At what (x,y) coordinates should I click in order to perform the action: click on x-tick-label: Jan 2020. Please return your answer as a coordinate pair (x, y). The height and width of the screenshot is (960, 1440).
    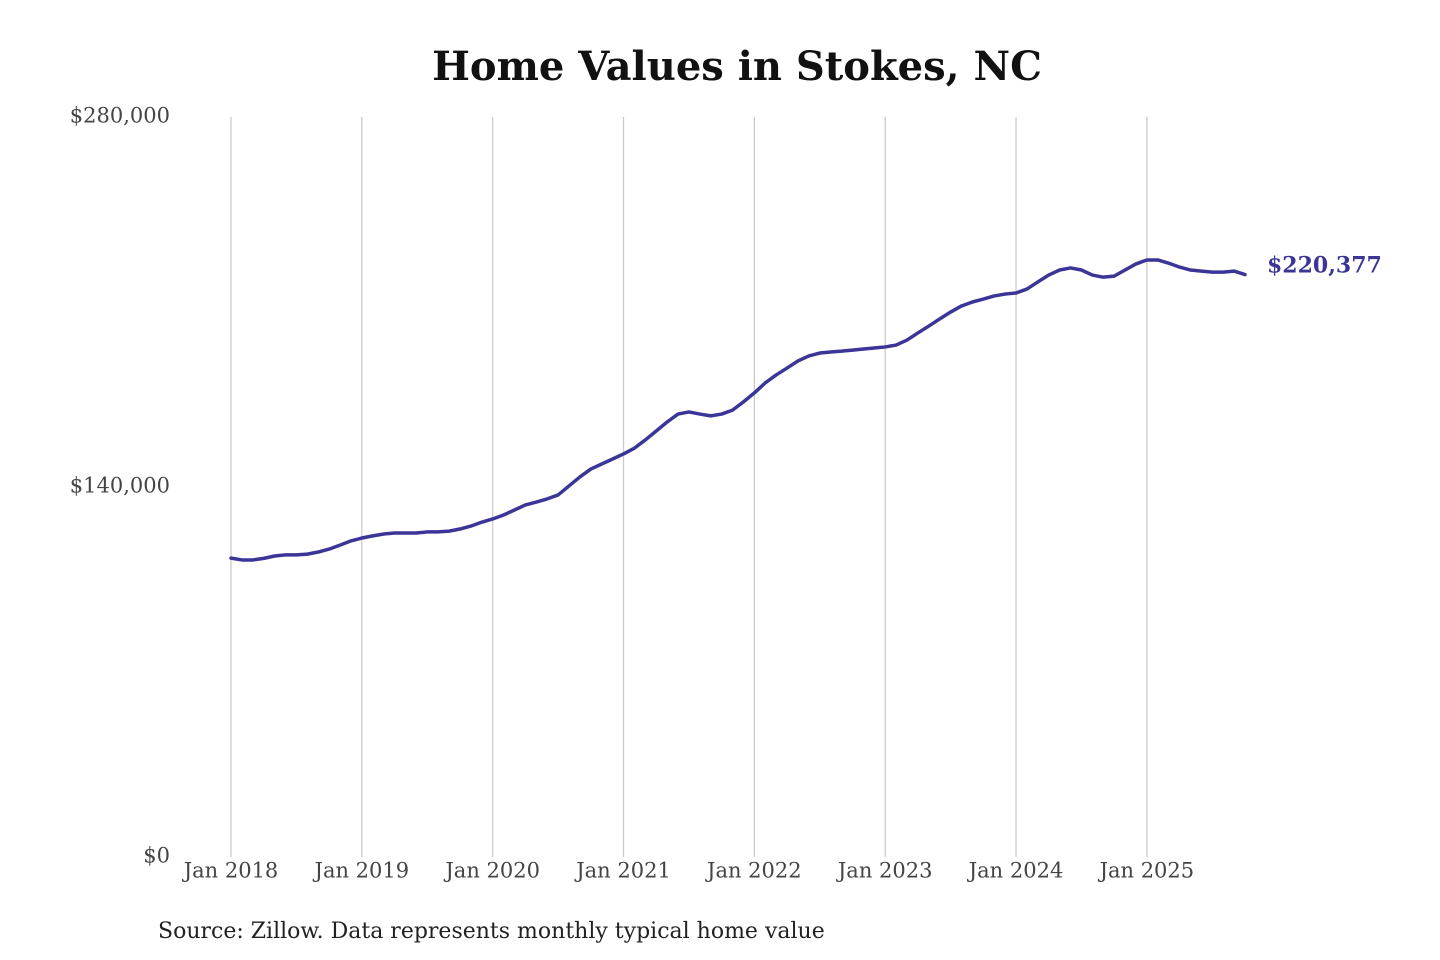
    Looking at the image, I should click on (491, 871).